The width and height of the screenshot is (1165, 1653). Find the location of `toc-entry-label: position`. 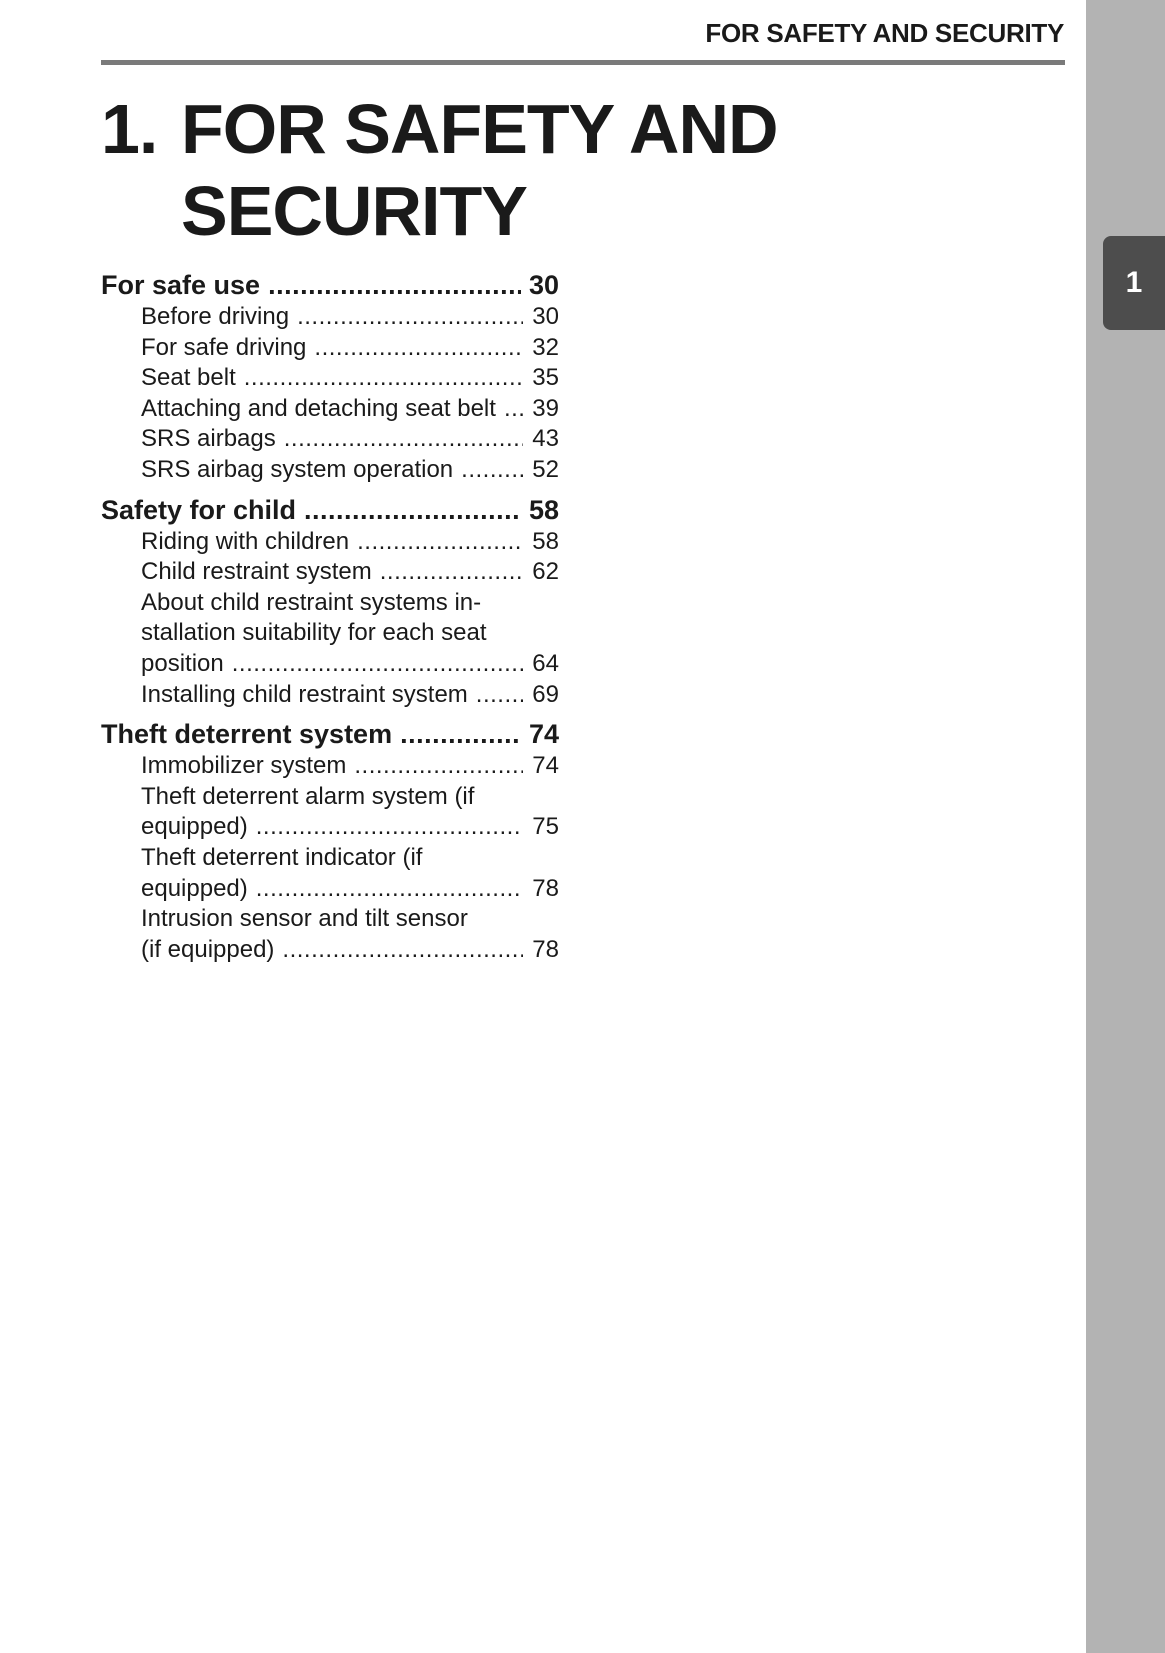

toc-entry-label: position is located at coordinates (182, 663).